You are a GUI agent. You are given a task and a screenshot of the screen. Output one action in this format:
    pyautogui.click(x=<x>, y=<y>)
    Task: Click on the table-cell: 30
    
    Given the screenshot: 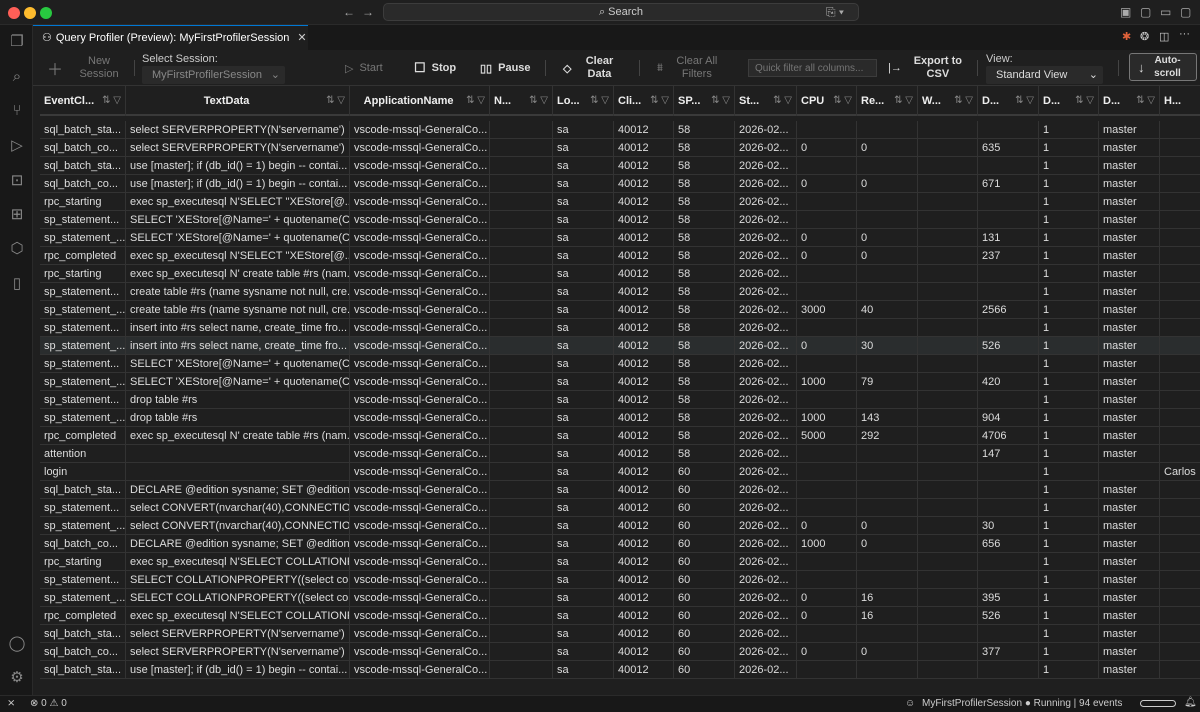 What is the action you would take?
    pyautogui.click(x=887, y=346)
    